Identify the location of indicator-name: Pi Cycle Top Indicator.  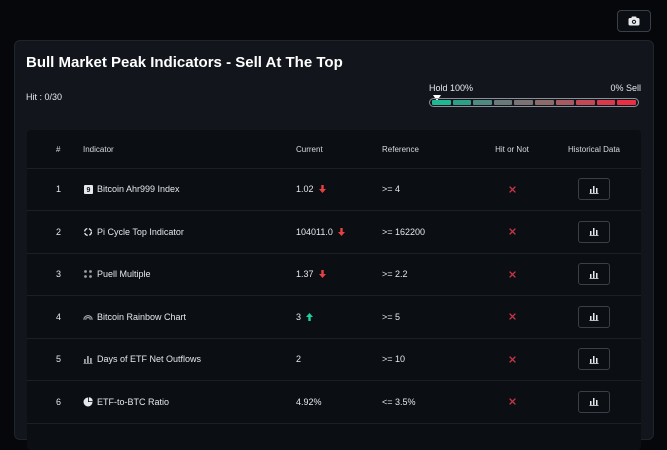
(133, 232).